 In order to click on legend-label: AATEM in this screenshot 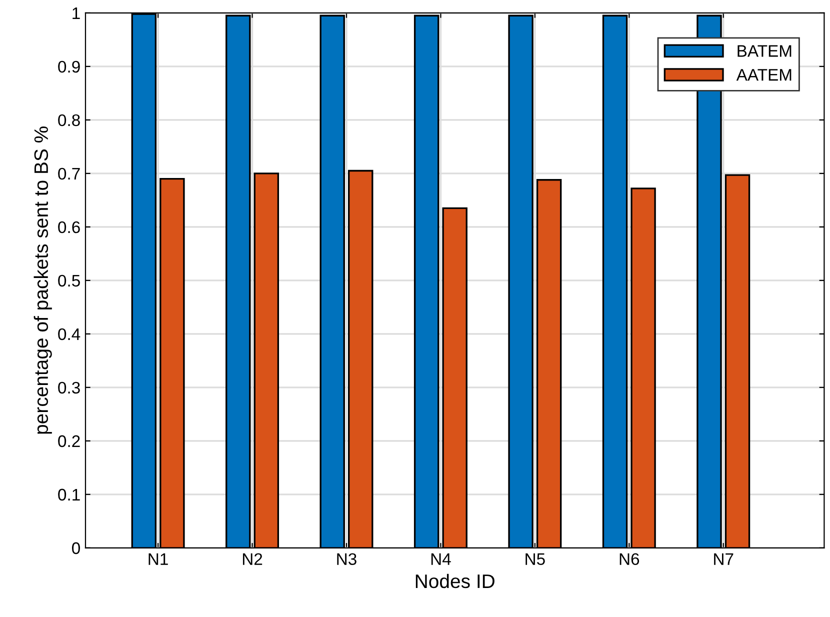, I will do `click(764, 75)`.